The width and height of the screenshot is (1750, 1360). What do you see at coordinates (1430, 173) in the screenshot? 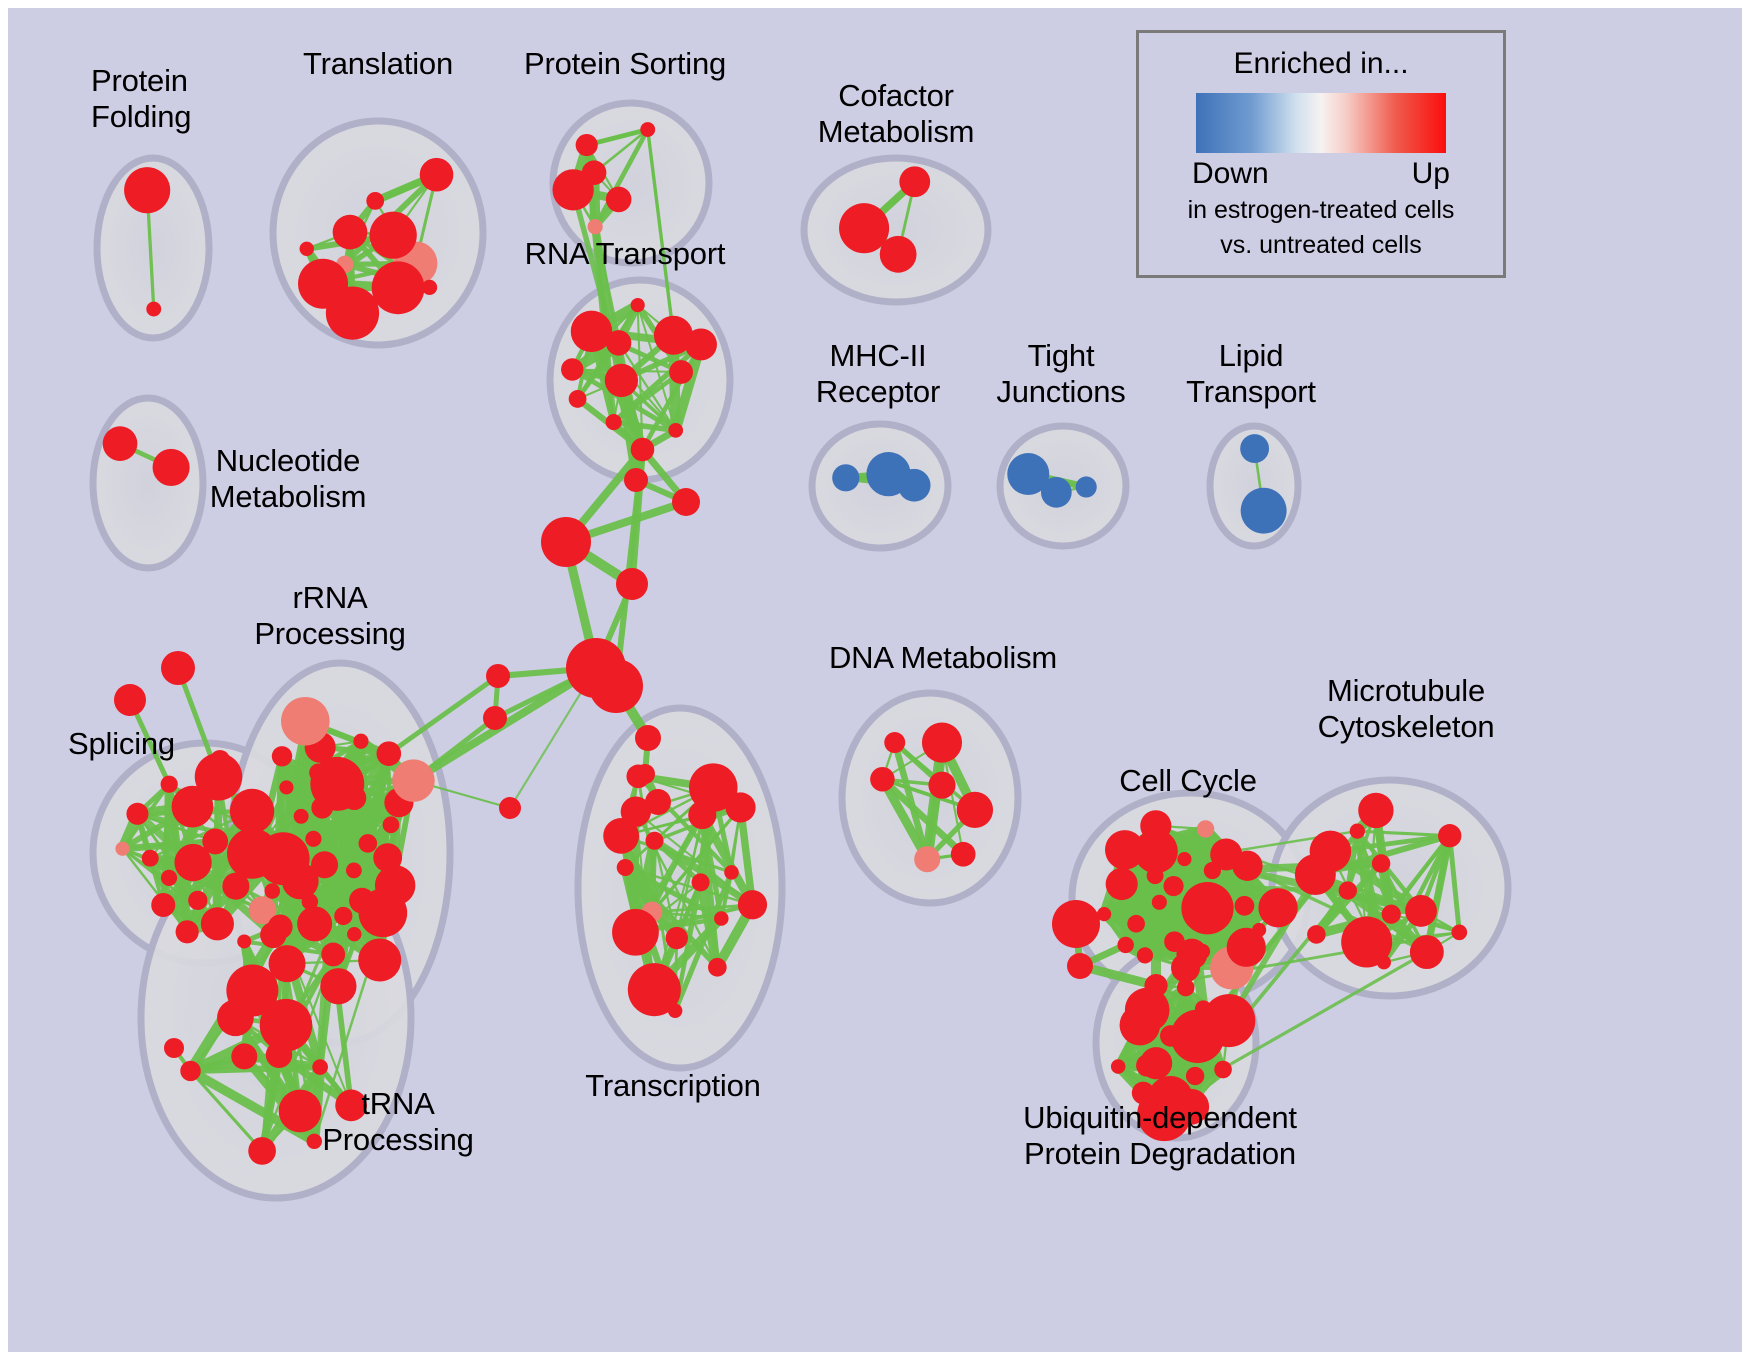
I see `legend-high-label: Up` at bounding box center [1430, 173].